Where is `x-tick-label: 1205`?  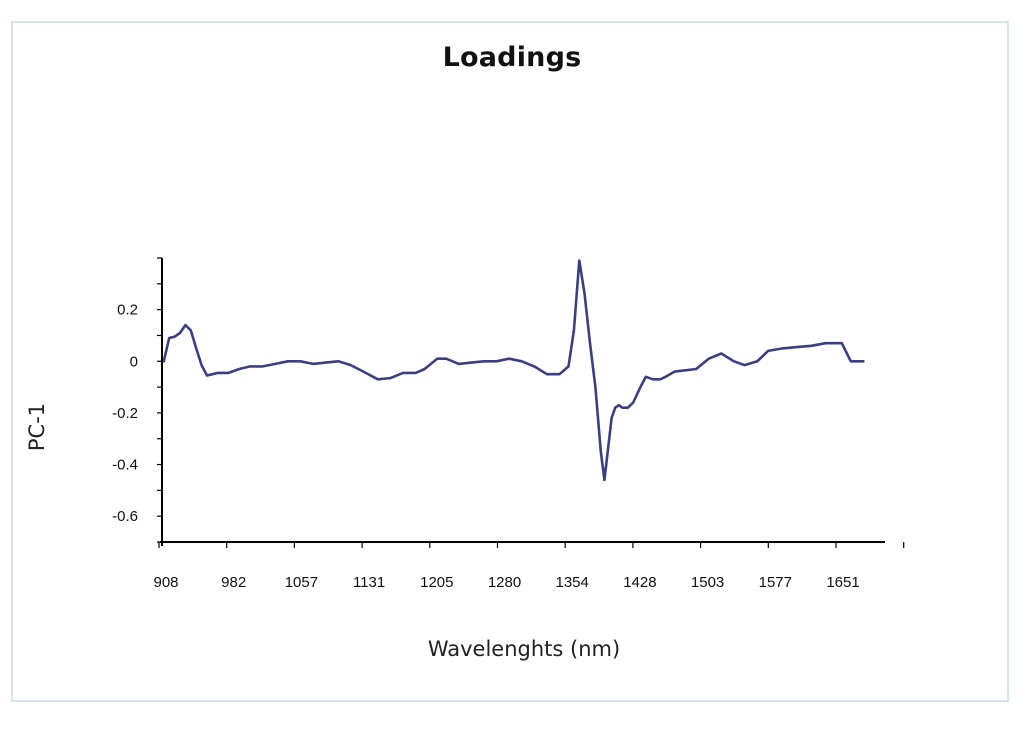
x-tick-label: 1205 is located at coordinates (436, 582).